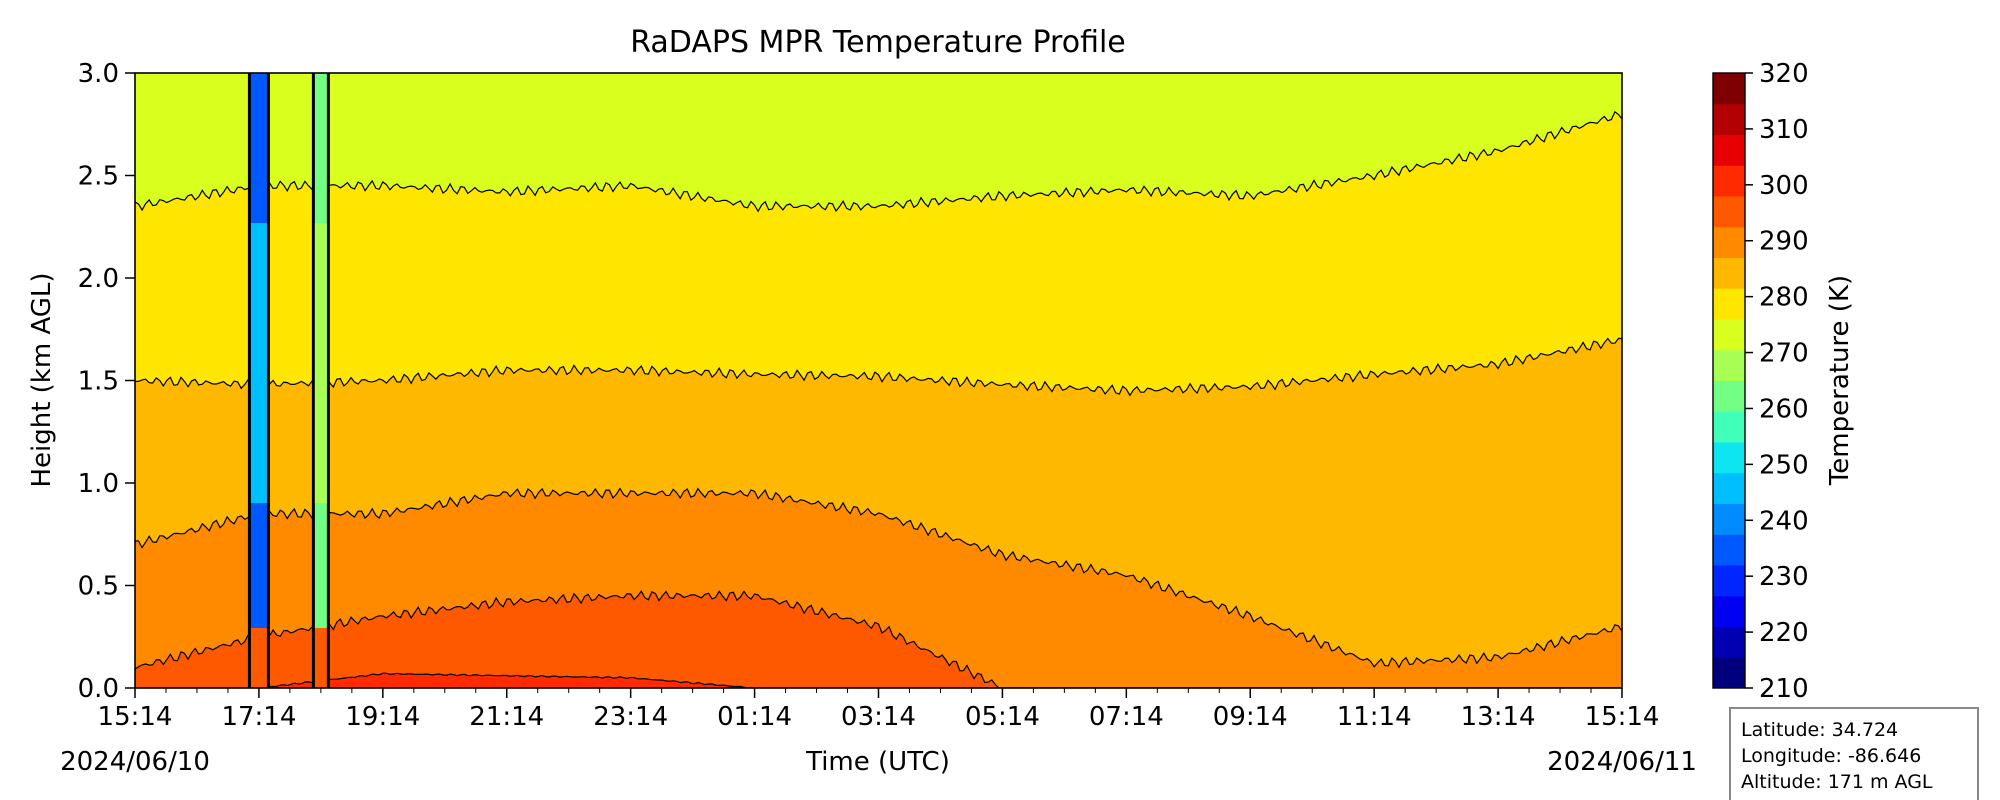 Image resolution: width=2000 pixels, height=800 pixels. What do you see at coordinates (506, 717) in the screenshot?
I see `x-tick-label: 21:14` at bounding box center [506, 717].